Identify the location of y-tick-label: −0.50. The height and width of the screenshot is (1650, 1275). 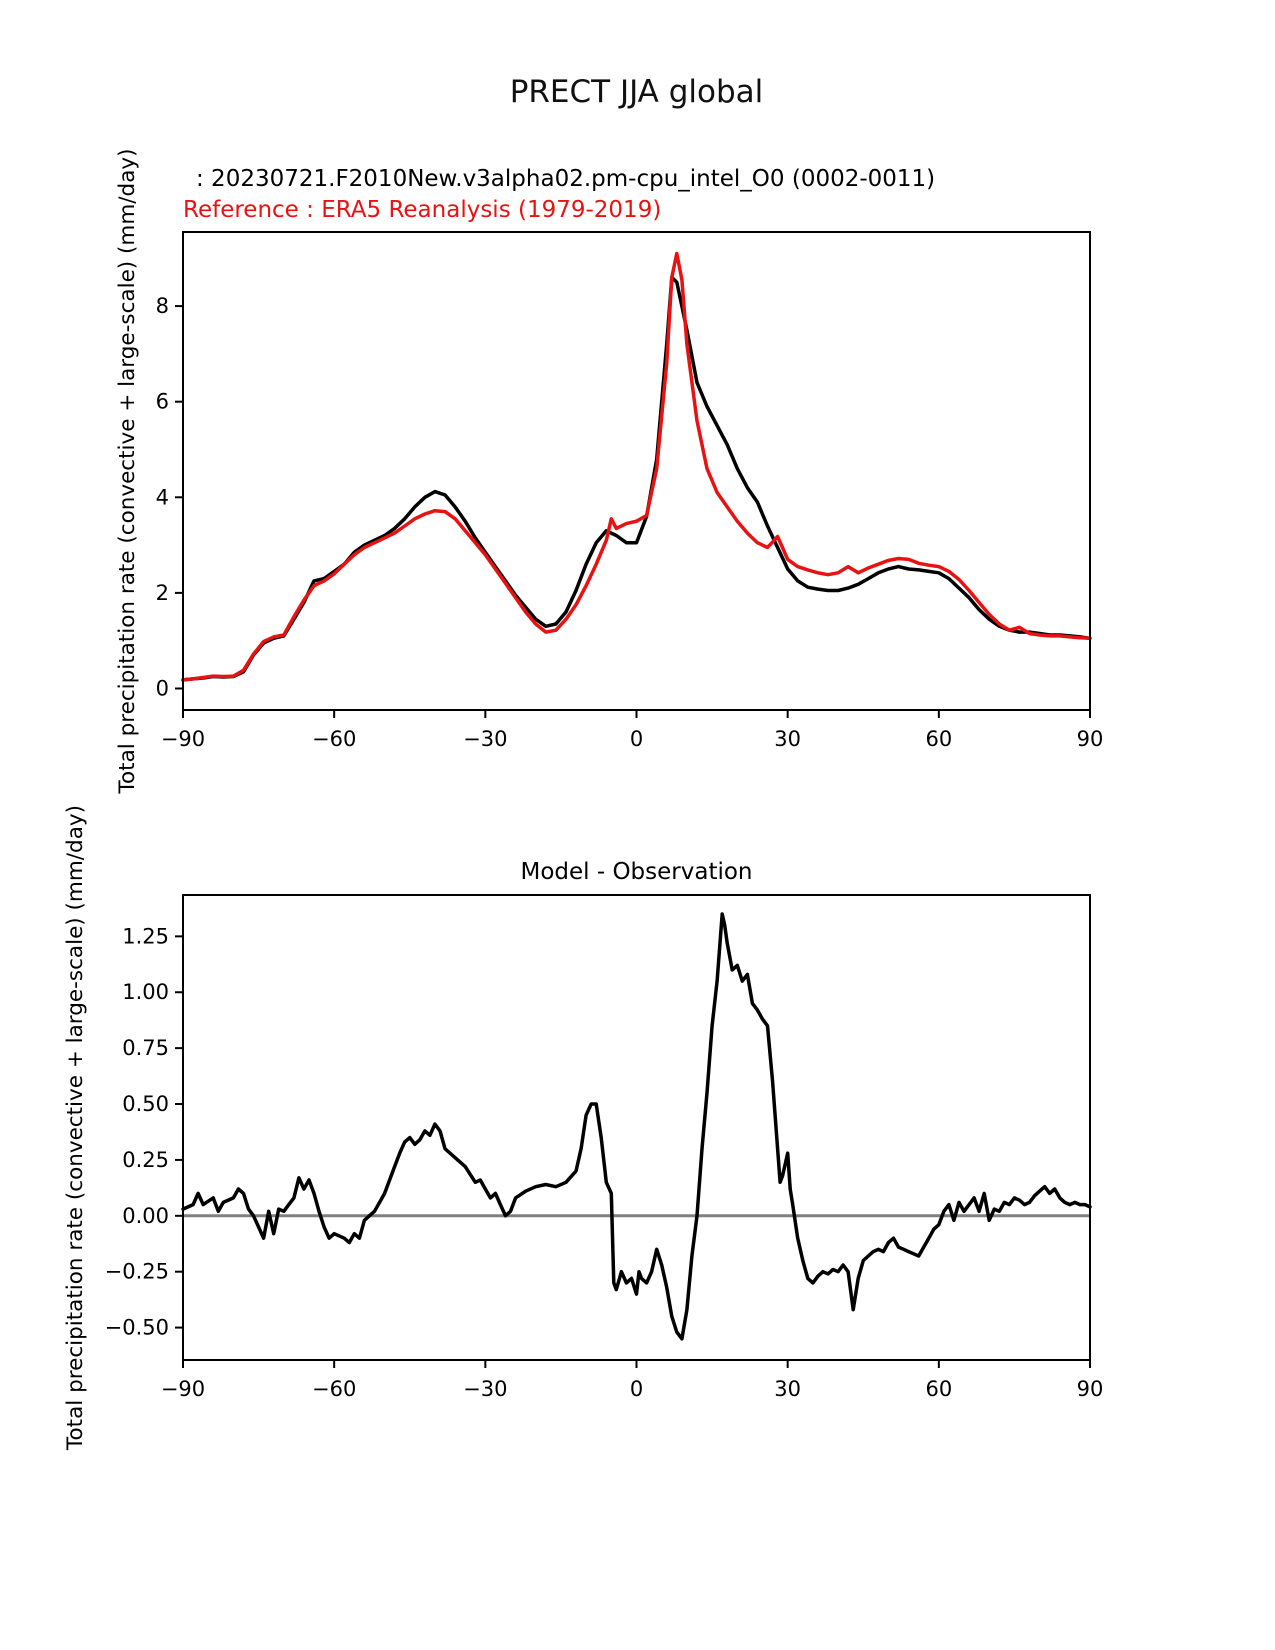
(137, 1328).